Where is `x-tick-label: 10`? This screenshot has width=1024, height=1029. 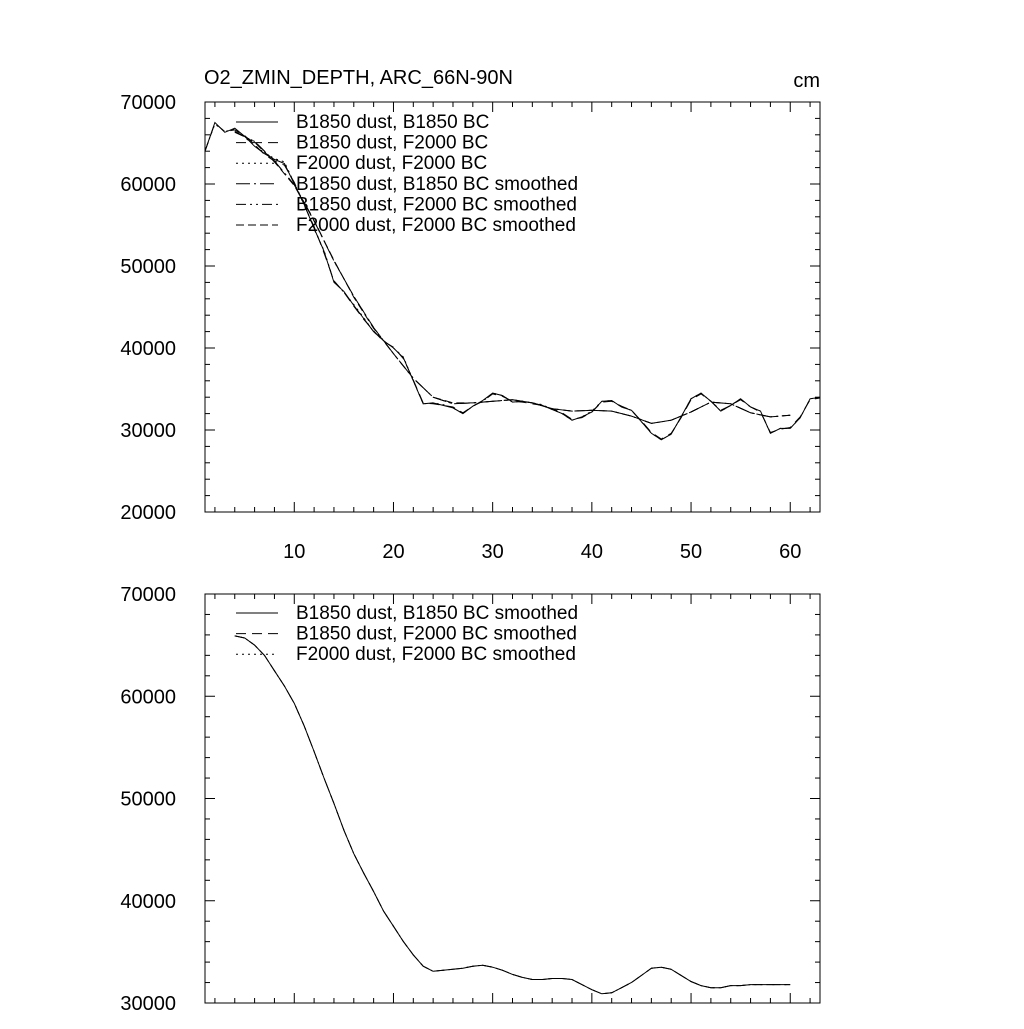 x-tick-label: 10 is located at coordinates (294, 552).